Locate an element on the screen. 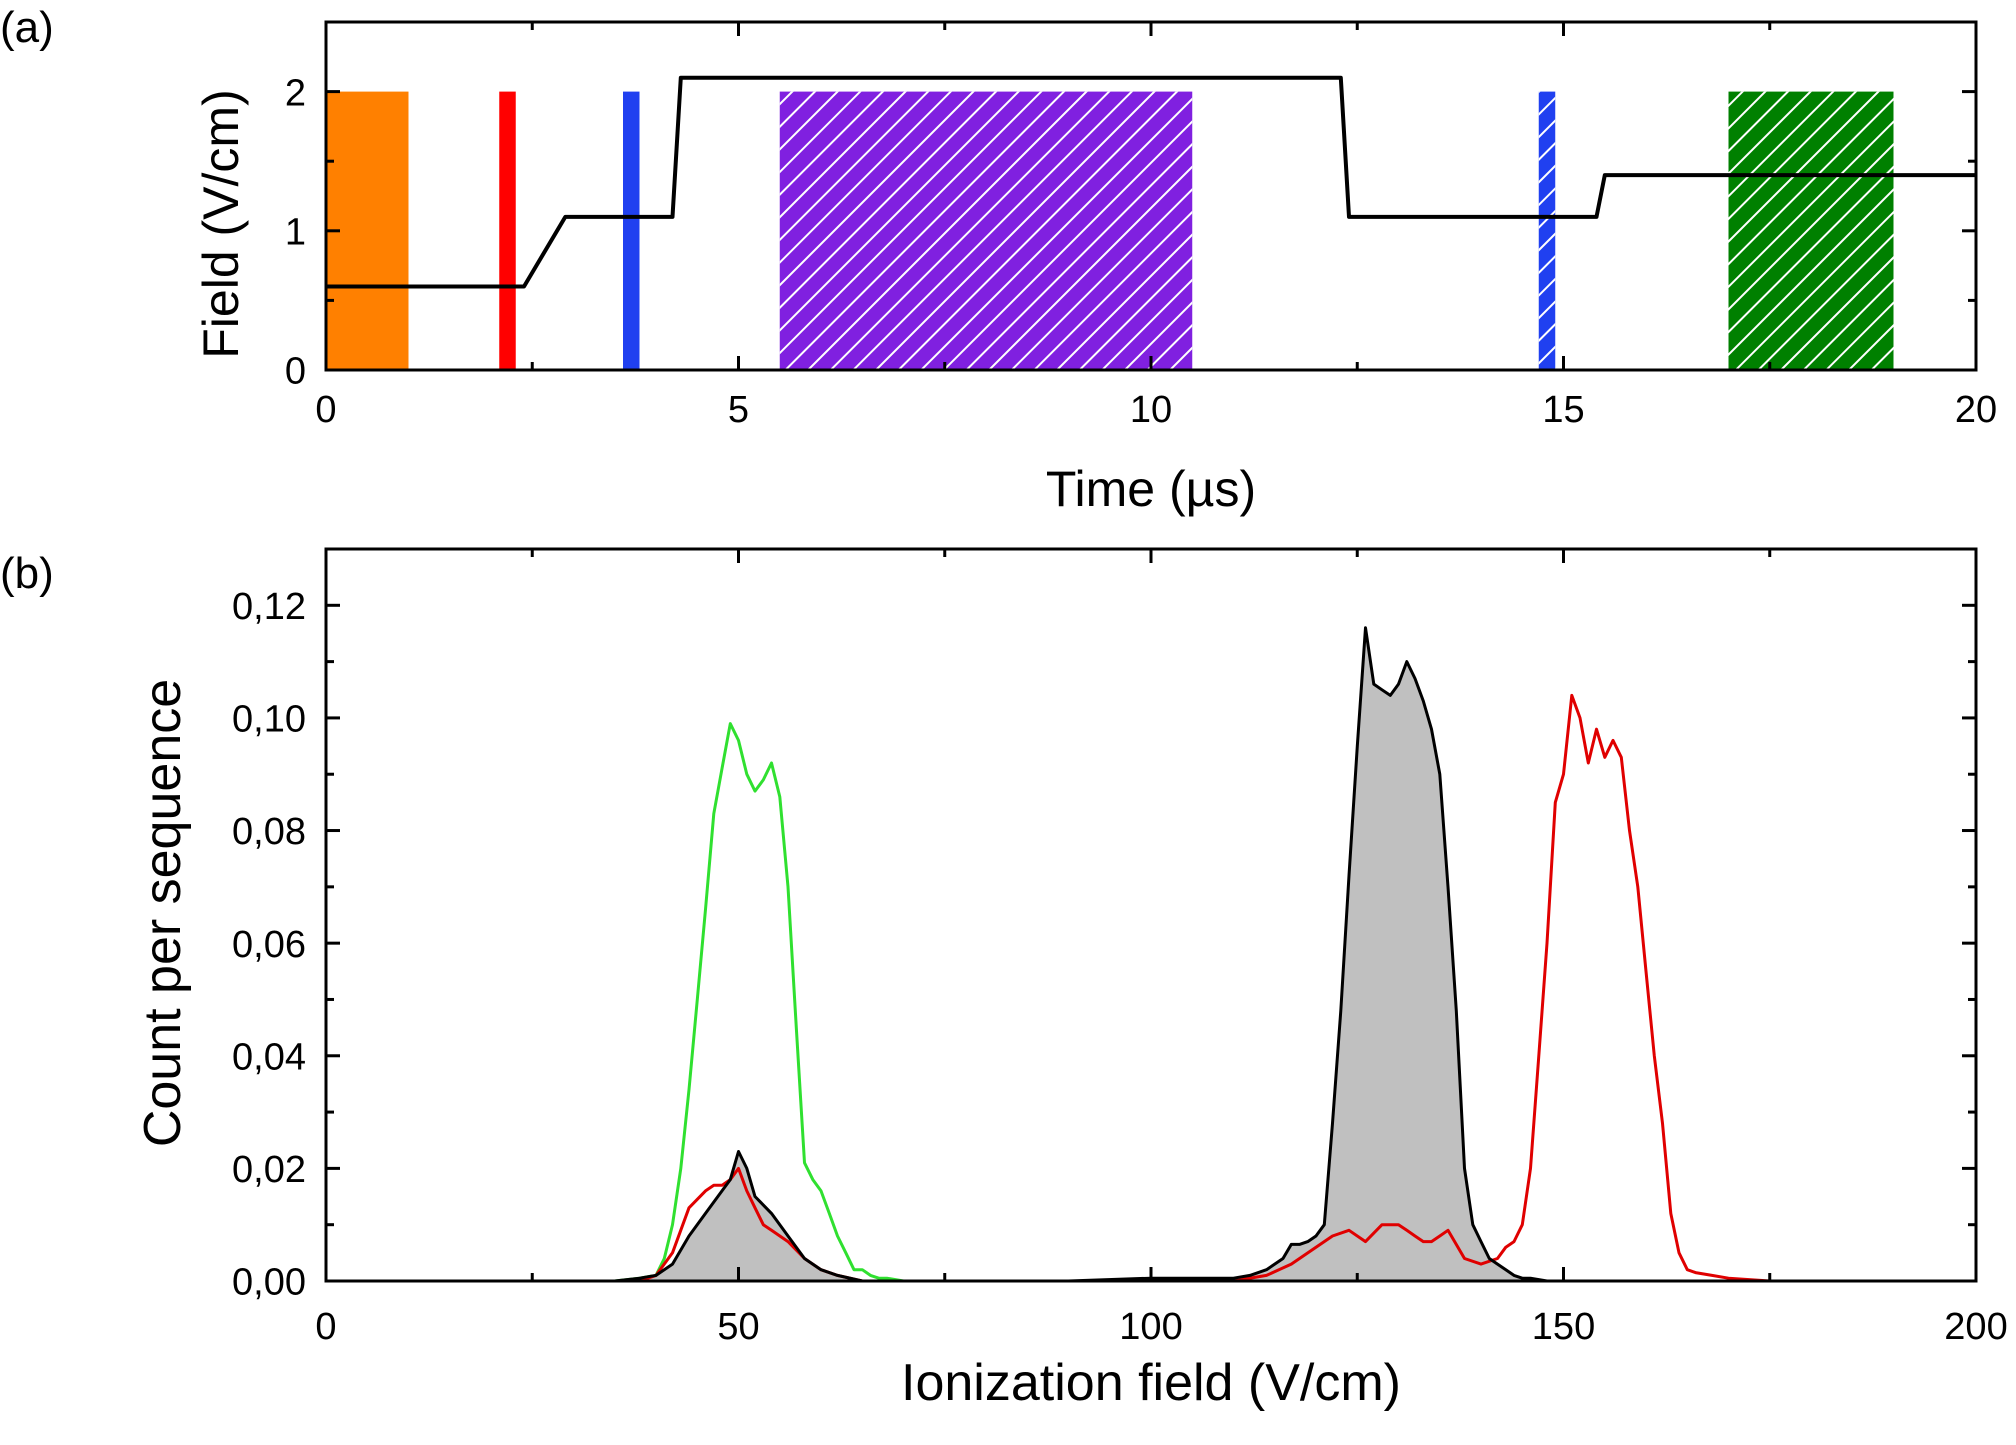  panel-label-a: (a) is located at coordinates (27, 27).